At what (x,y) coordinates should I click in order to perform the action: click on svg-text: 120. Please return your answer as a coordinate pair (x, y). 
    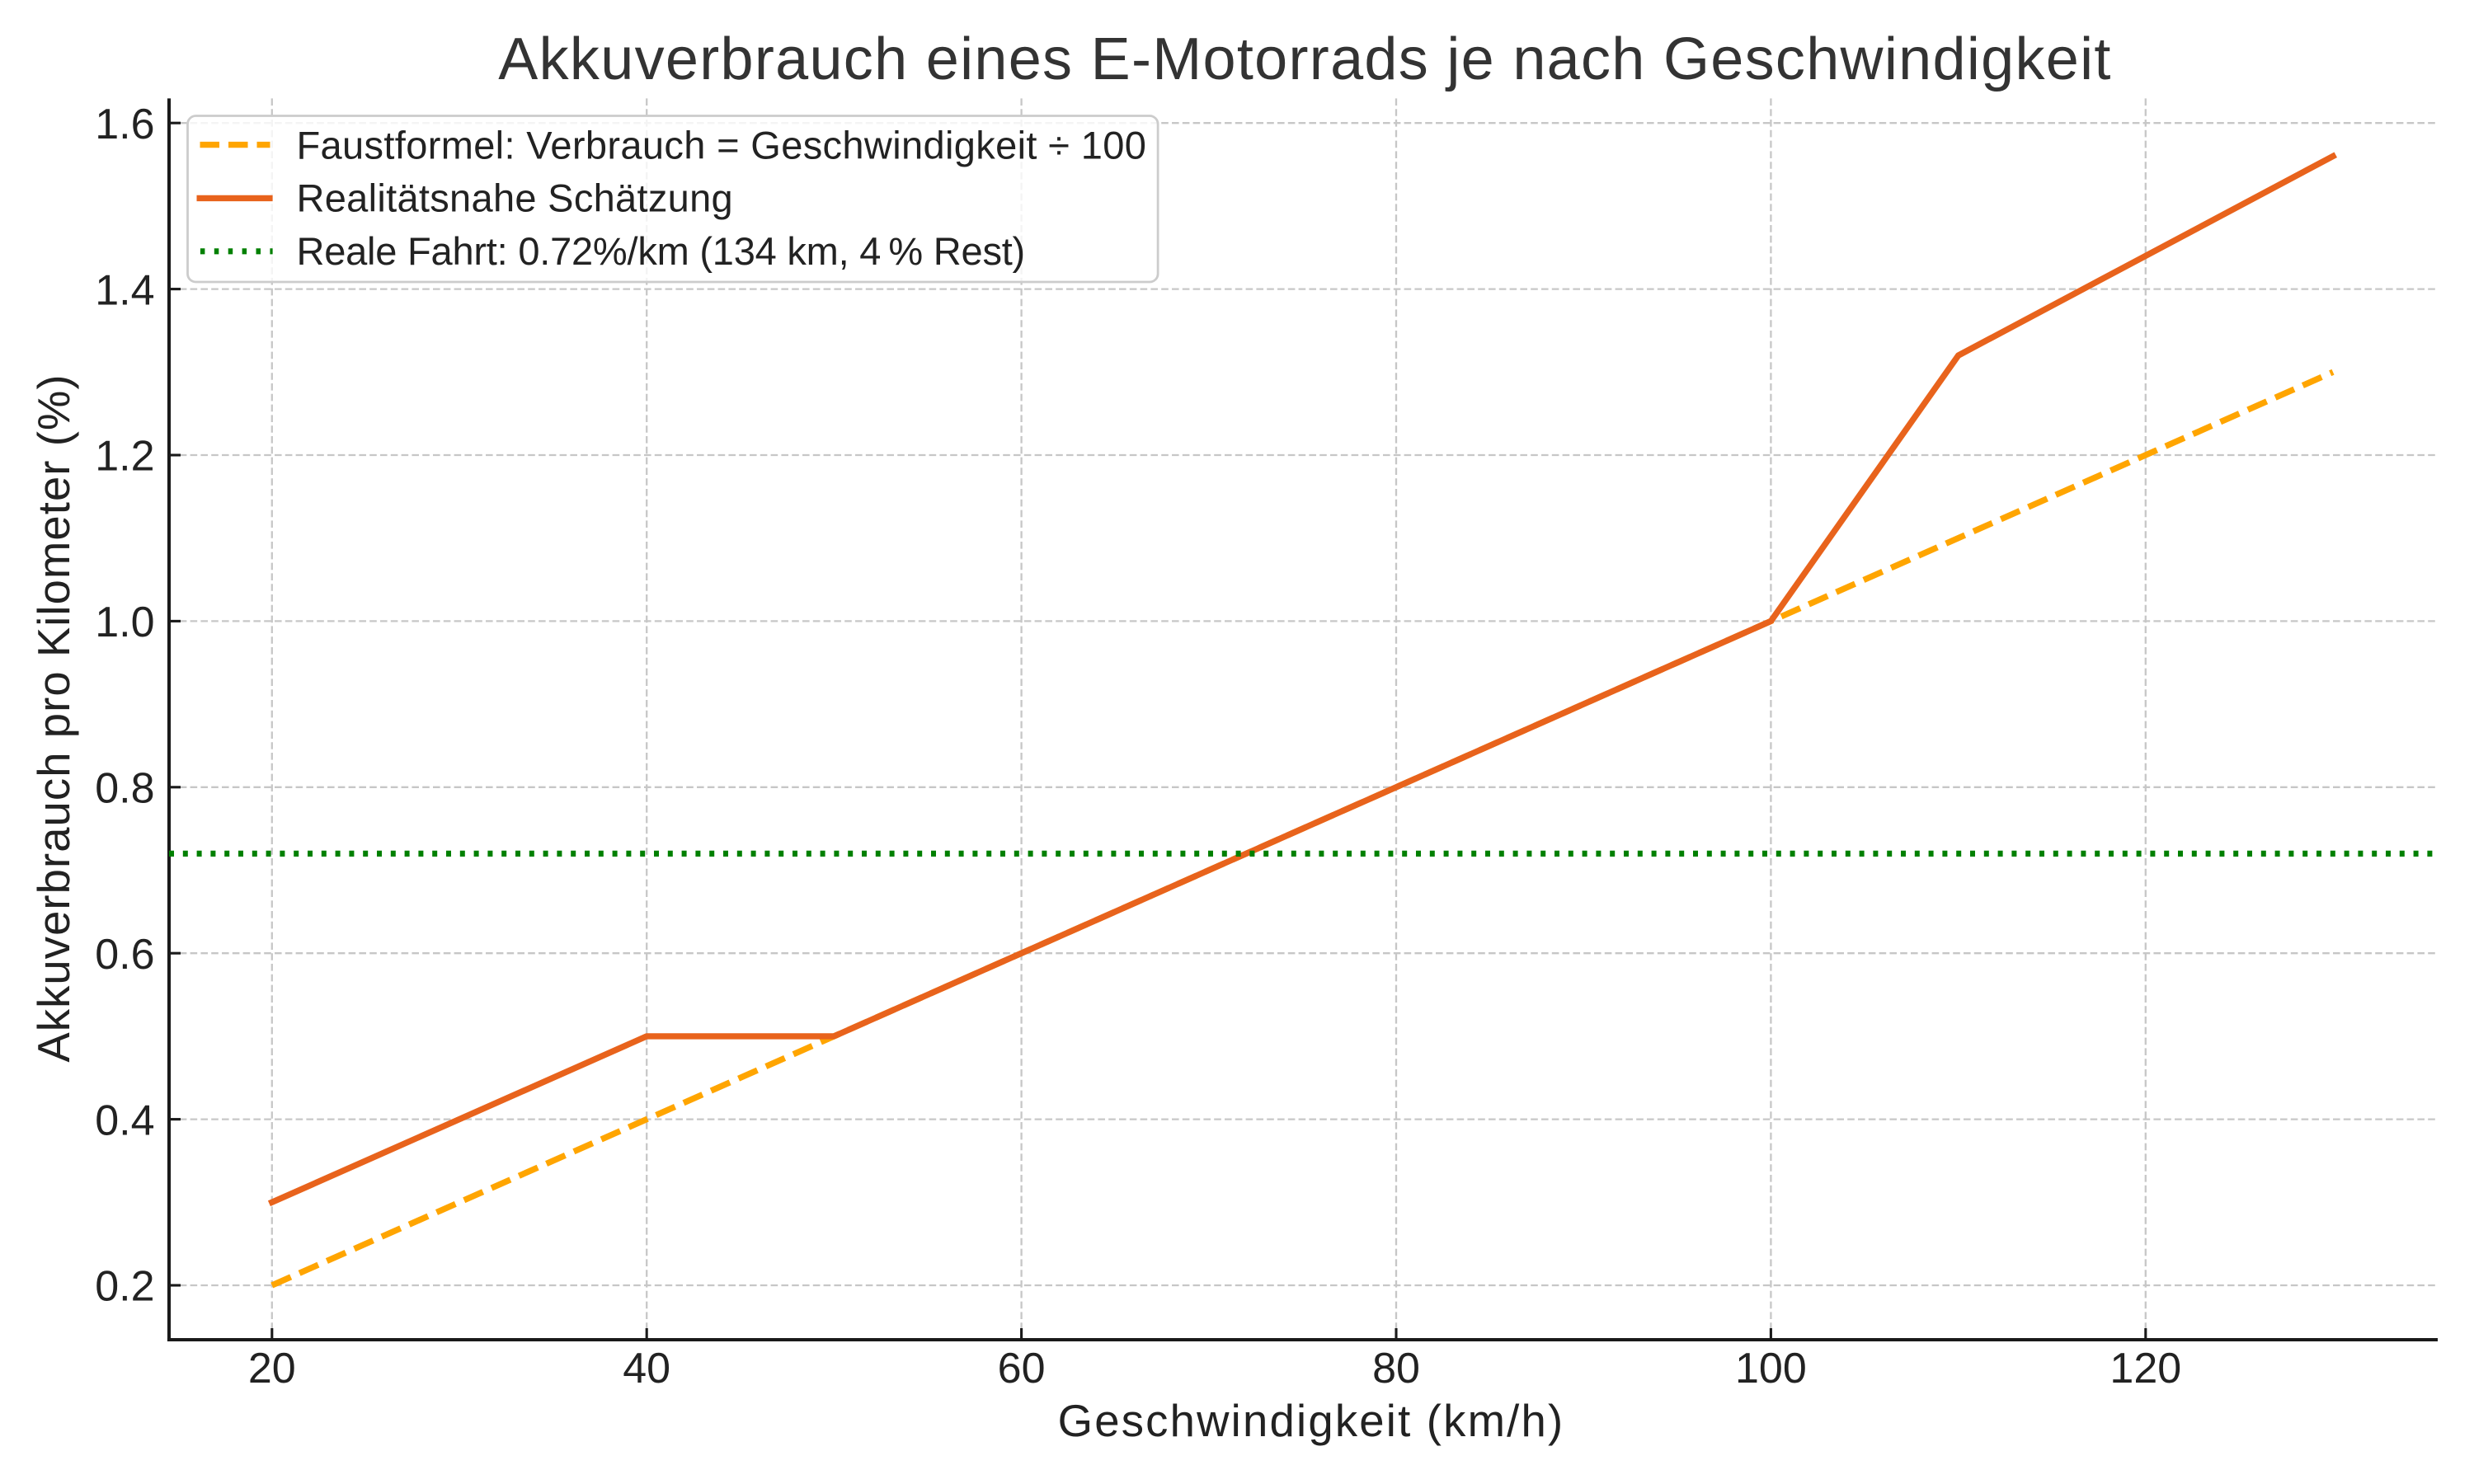
    Looking at the image, I should click on (2145, 1368).